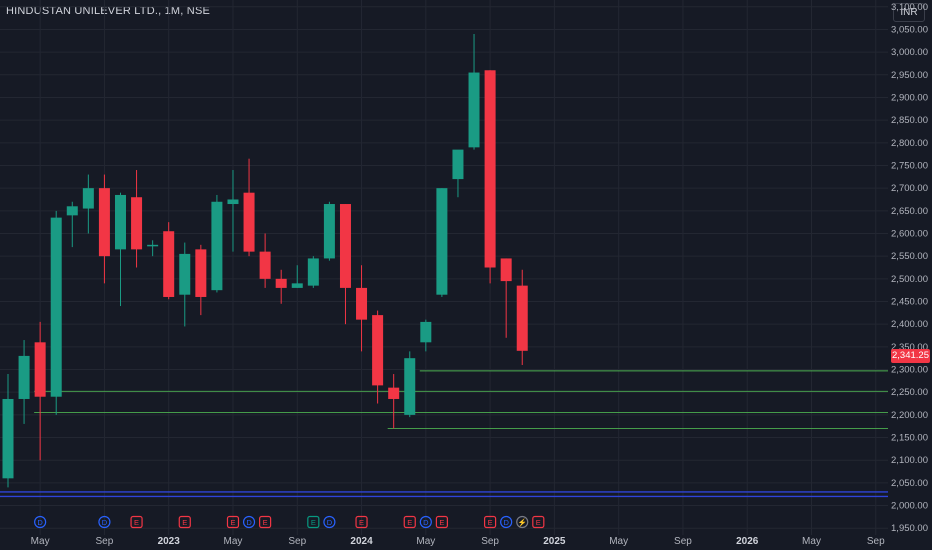  I want to click on support-bands, so click(444, 494).